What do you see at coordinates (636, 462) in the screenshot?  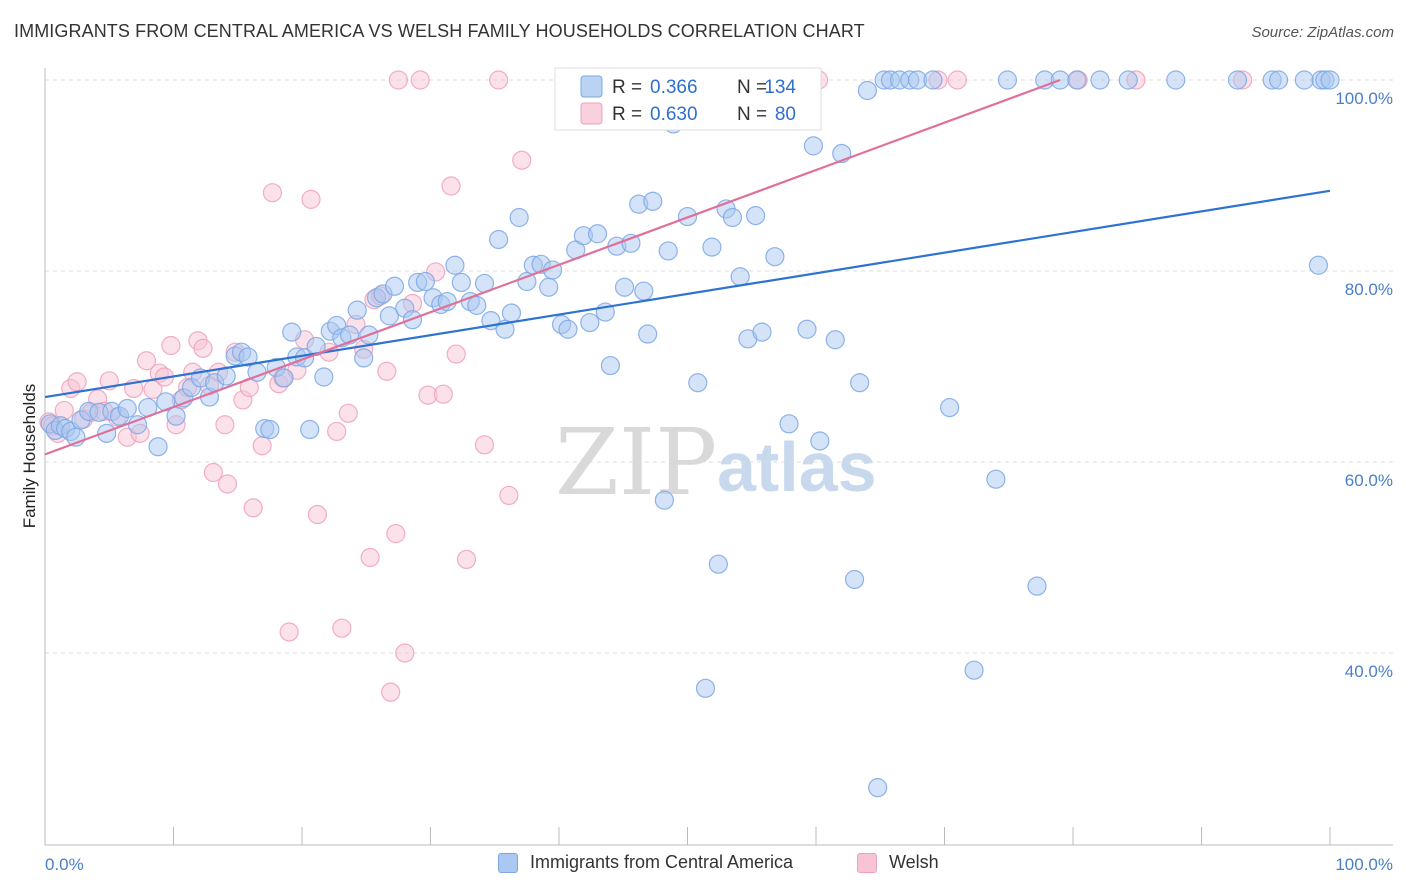 I see `watermark-zip: ZIP` at bounding box center [636, 462].